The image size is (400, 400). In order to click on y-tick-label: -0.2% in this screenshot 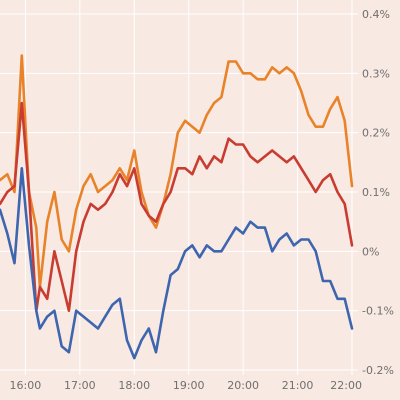, I will do `click(378, 370)`.